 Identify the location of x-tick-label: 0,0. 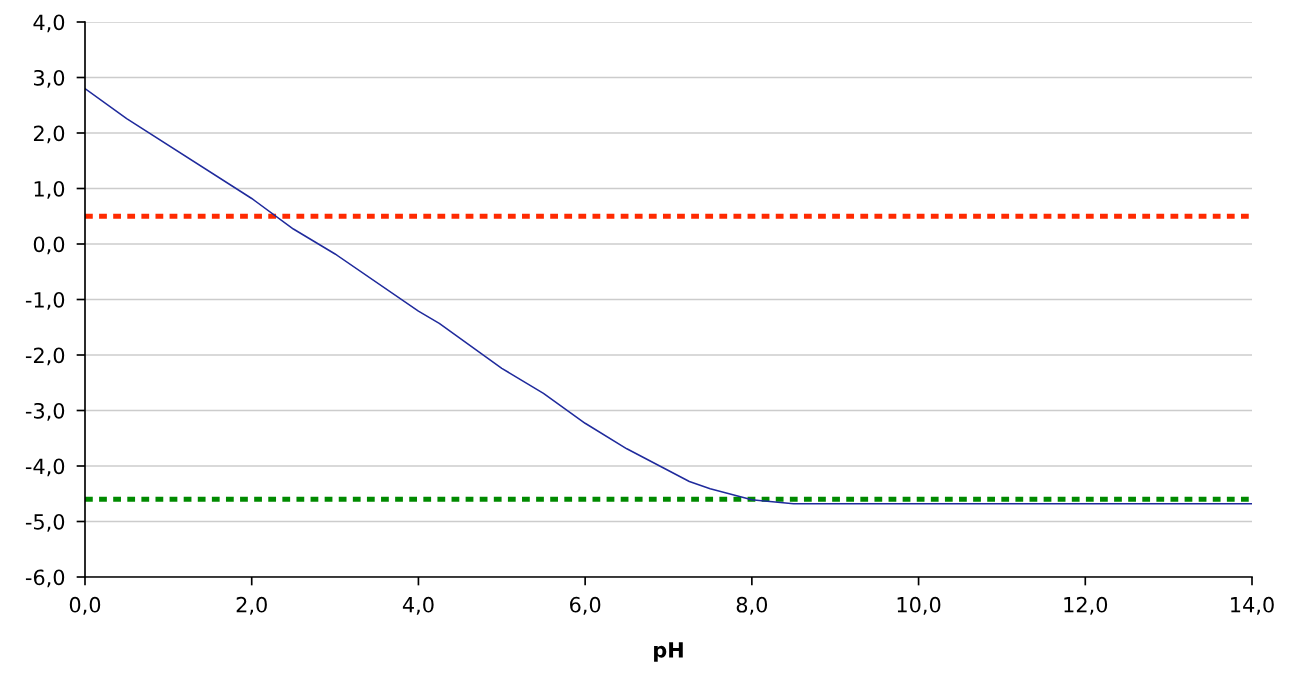
(85, 605).